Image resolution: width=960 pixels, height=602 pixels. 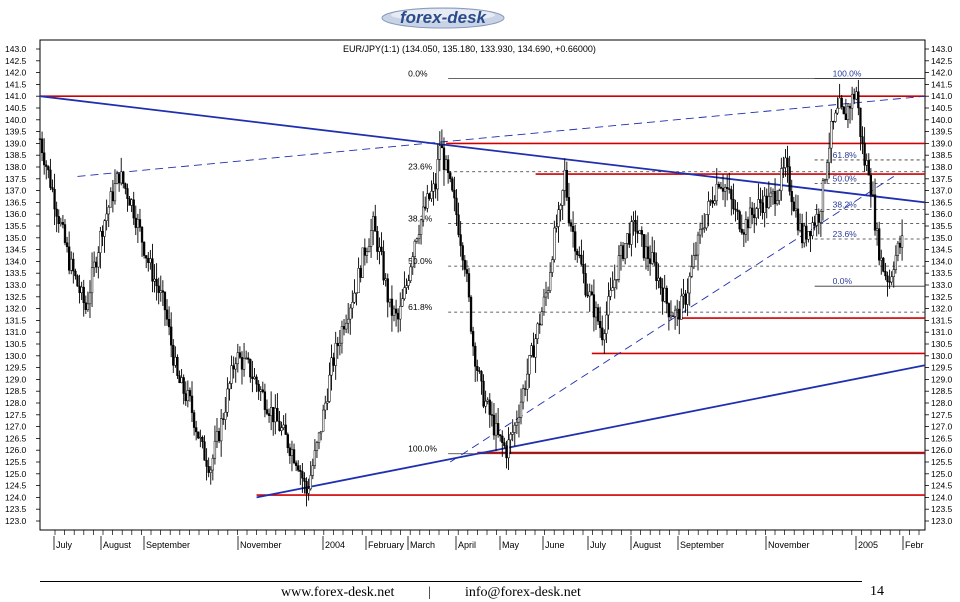 What do you see at coordinates (16, 438) in the screenshot?
I see `y-tick-label-left: 126.5` at bounding box center [16, 438].